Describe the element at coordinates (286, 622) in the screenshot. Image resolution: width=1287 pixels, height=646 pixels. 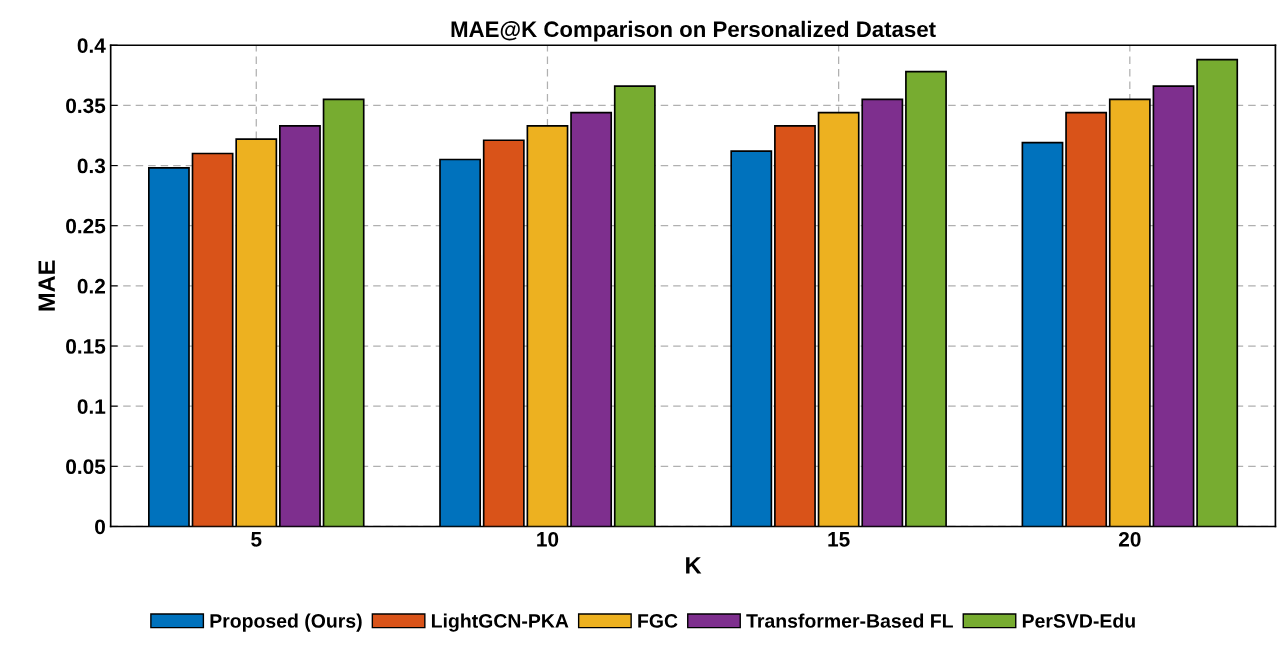
I see `legend-label: Proposed (Ours)` at that location.